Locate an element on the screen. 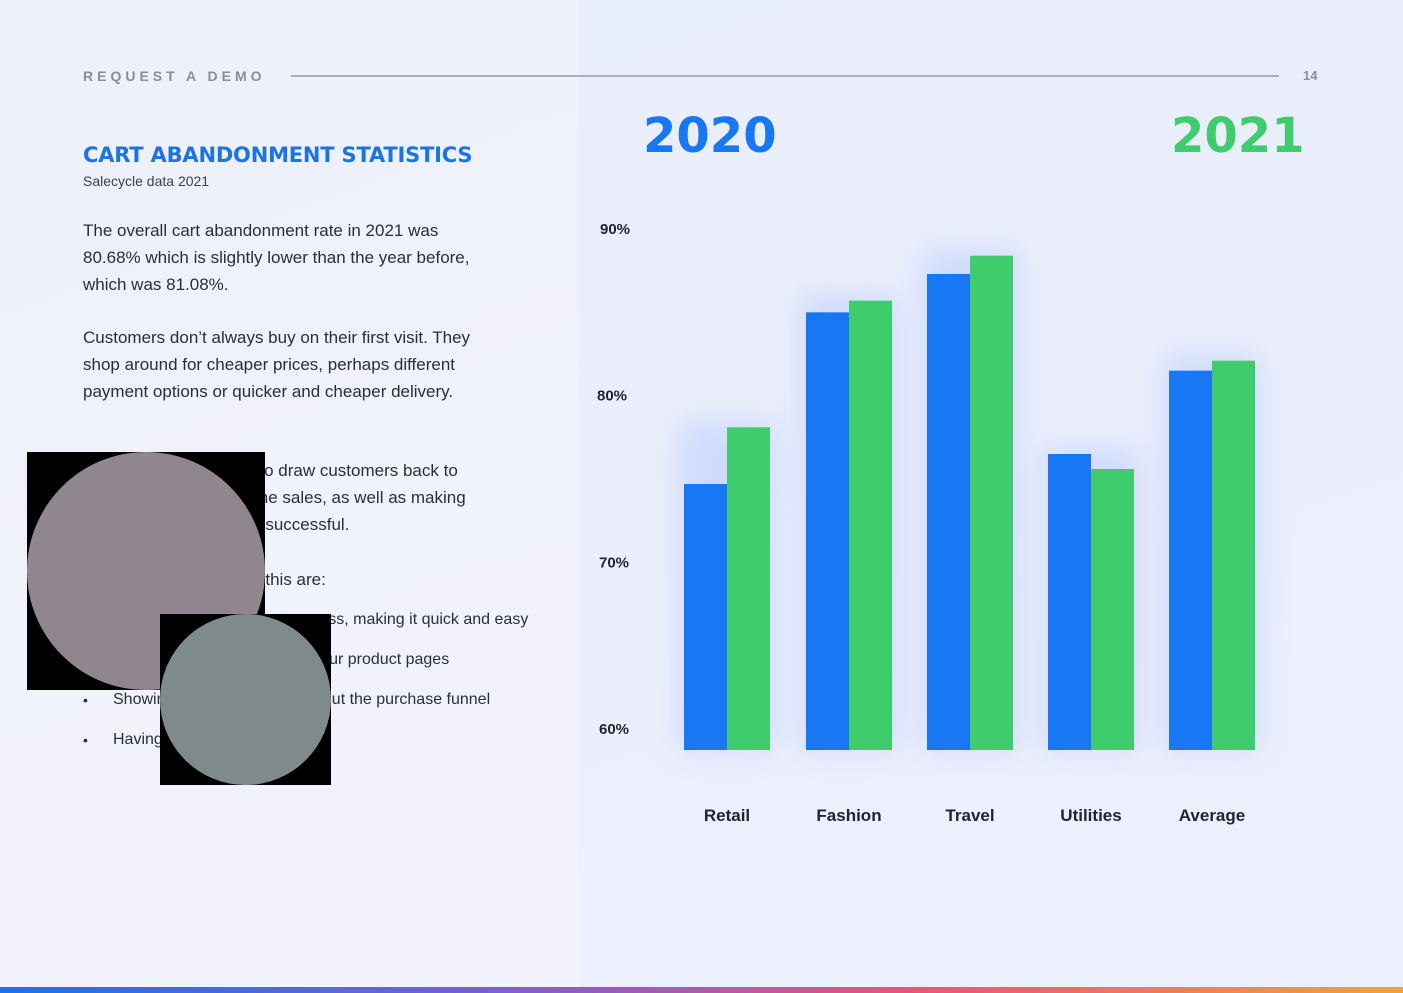 Image resolution: width=1403 pixels, height=993 pixels. bottom-gradient-bar is located at coordinates (701, 990).